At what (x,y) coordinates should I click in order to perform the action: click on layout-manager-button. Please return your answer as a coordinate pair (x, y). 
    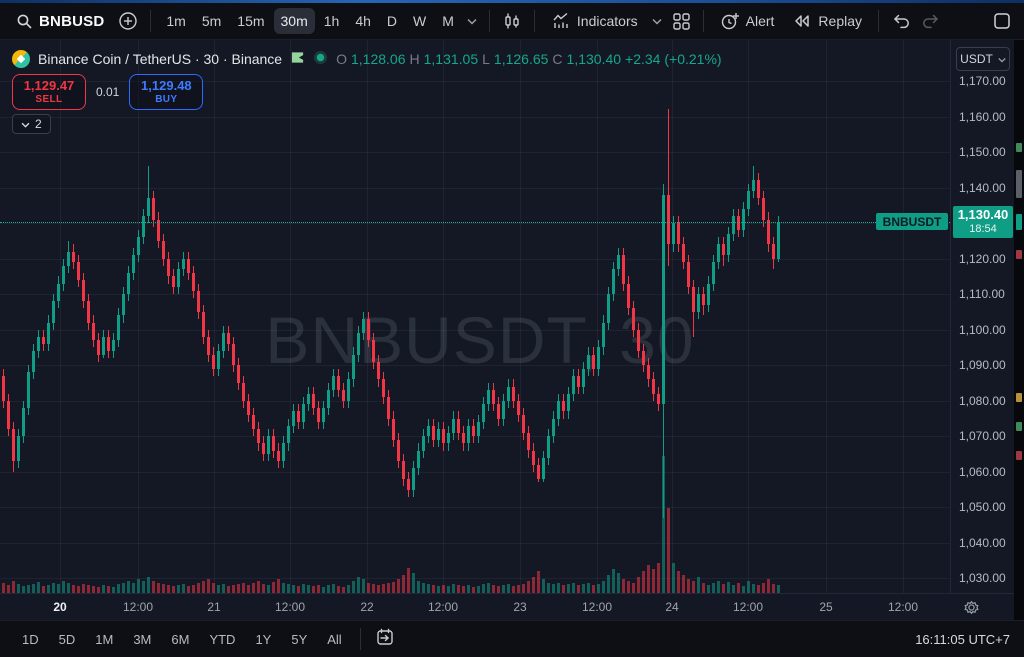
    Looking at the image, I should click on (1002, 21).